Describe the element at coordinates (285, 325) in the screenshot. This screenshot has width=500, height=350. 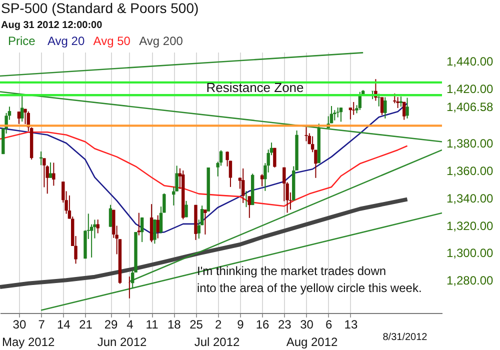
I see `x-tick-label: 23` at that location.